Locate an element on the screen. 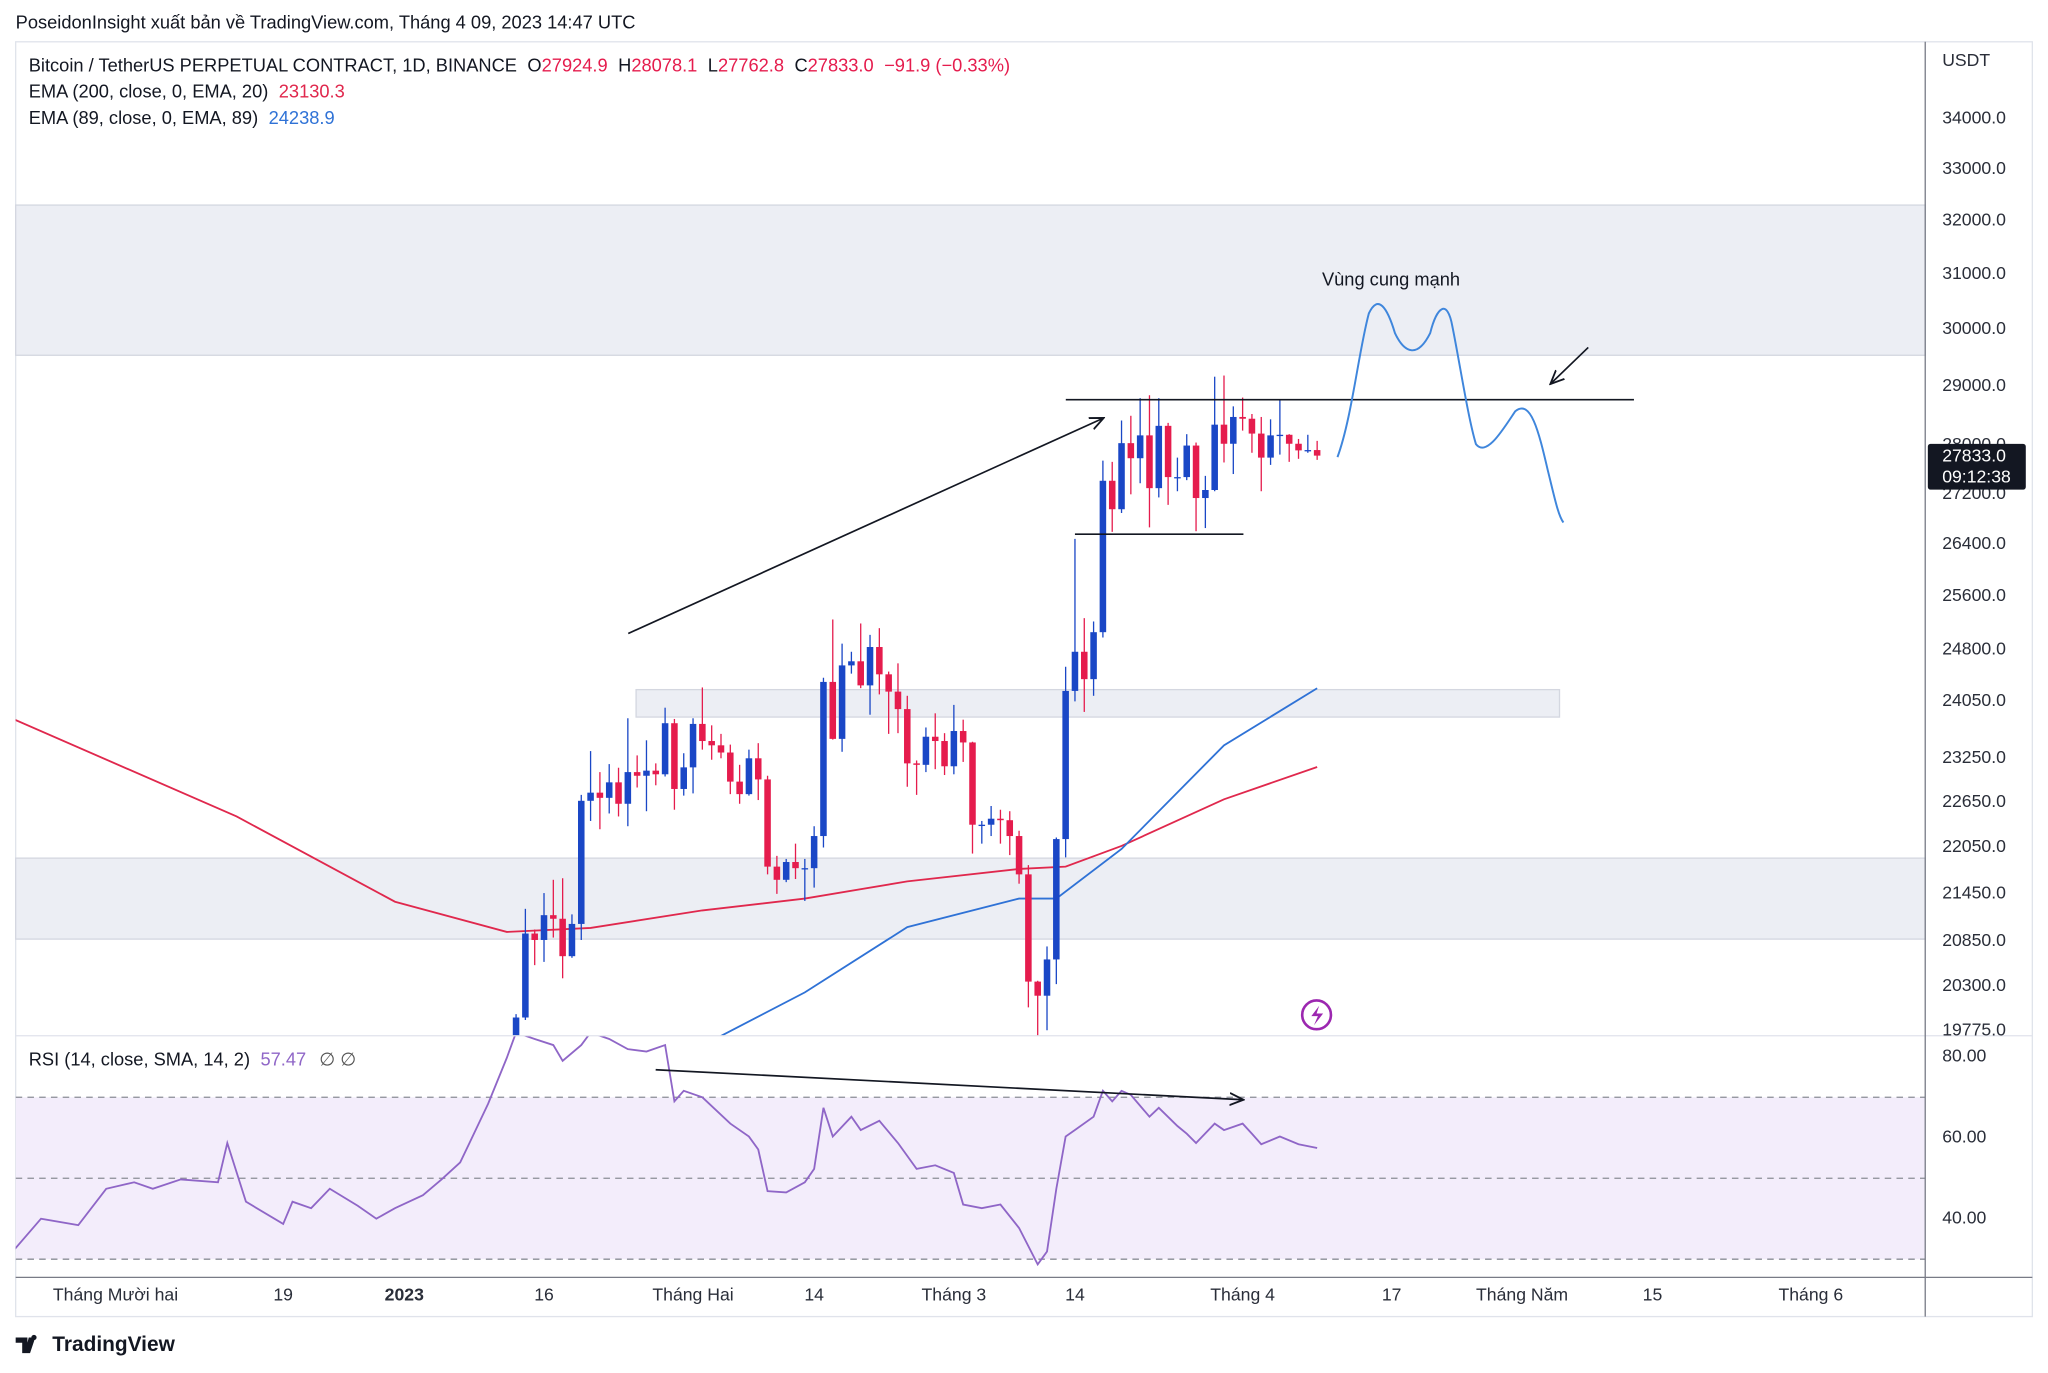  event-bolt is located at coordinates (1317, 1015).